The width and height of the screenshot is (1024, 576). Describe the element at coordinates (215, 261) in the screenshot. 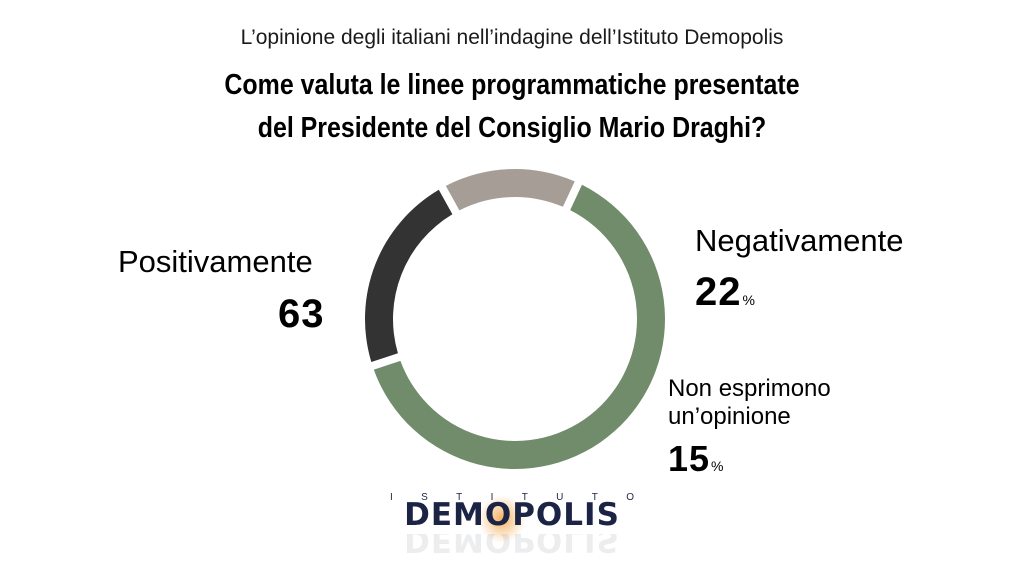

I see `label-positivamente: Positivamente` at that location.